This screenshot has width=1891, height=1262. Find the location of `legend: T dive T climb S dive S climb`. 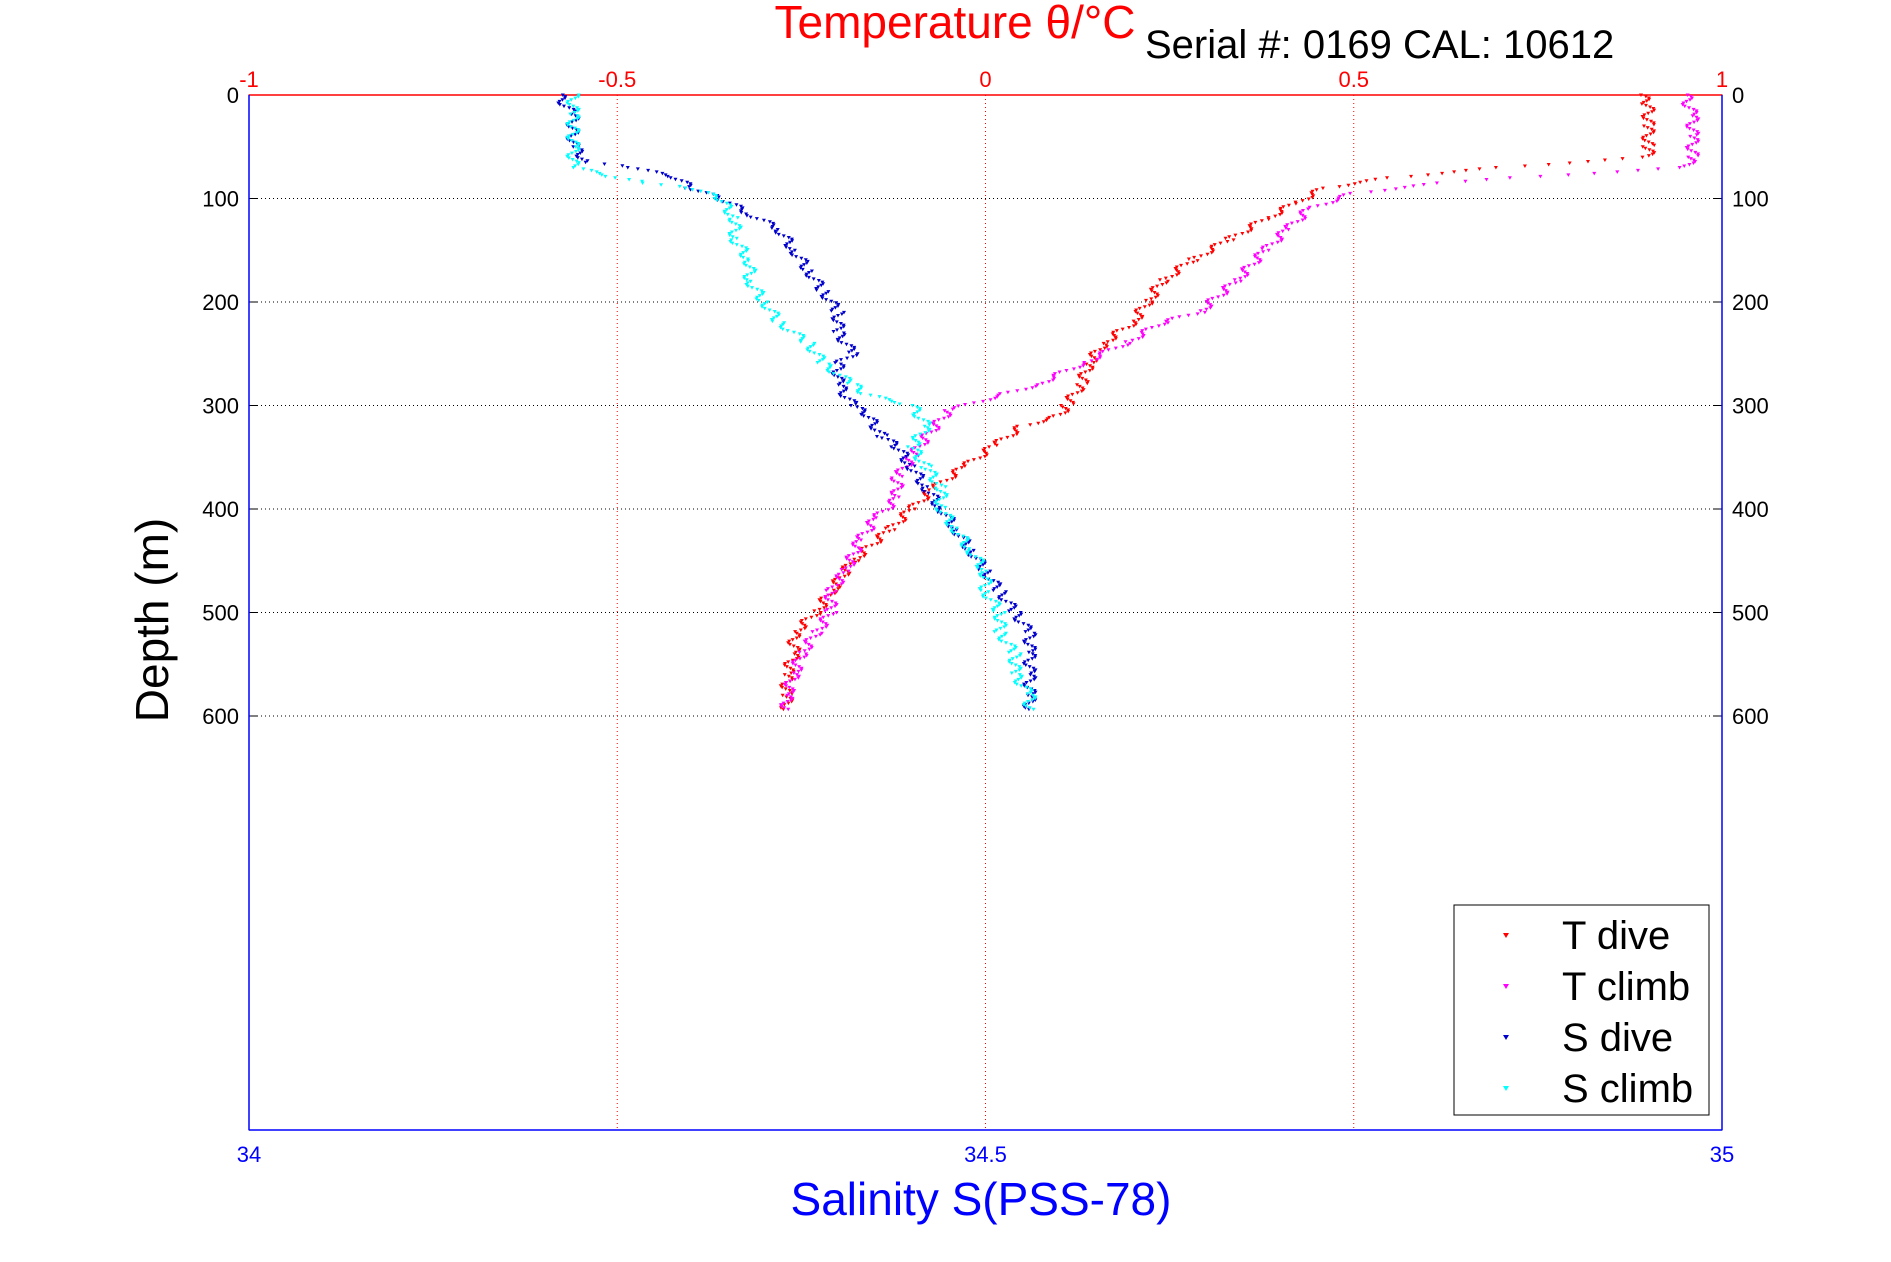

legend: T dive T climb S dive S climb is located at coordinates (1581, 1010).